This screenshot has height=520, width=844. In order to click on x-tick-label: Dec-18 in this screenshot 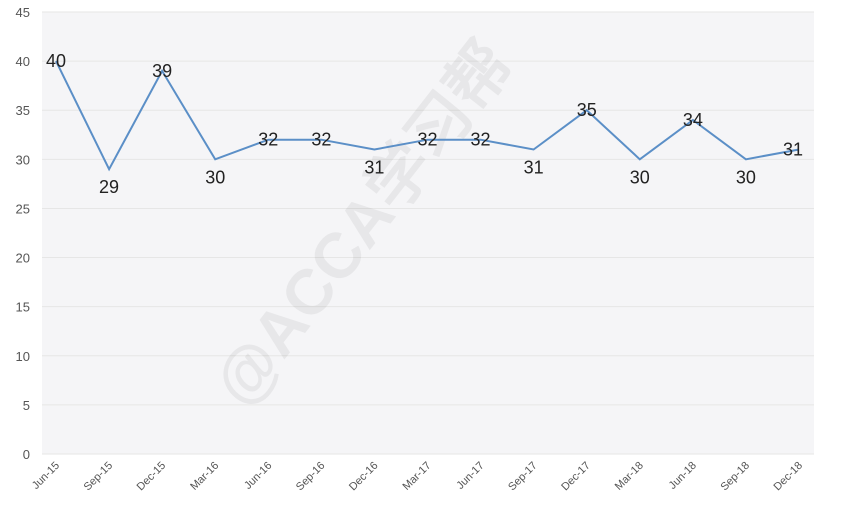, I will do `click(789, 477)`.